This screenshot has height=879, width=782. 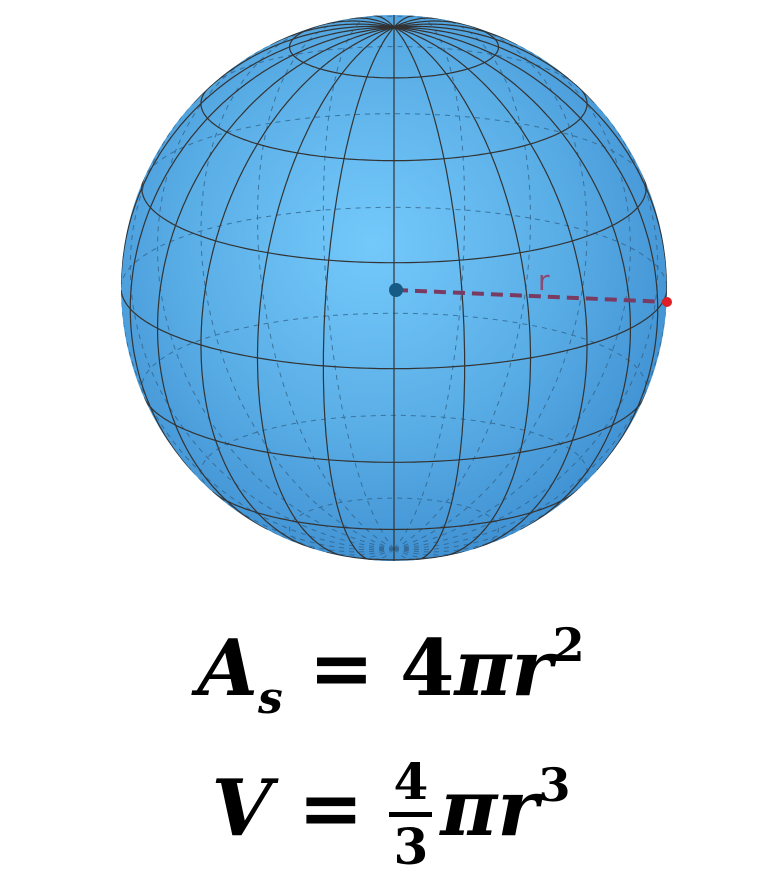 What do you see at coordinates (667, 302) in the screenshot?
I see `surface-point` at bounding box center [667, 302].